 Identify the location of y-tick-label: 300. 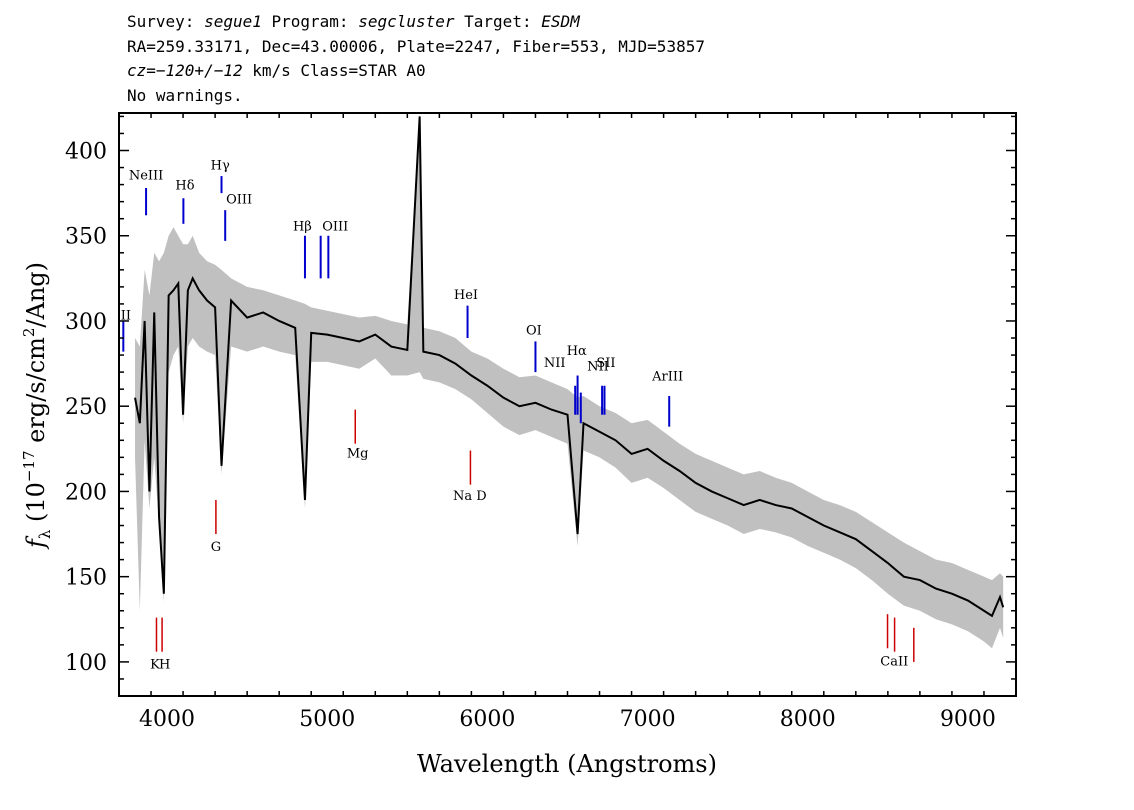
(86, 322).